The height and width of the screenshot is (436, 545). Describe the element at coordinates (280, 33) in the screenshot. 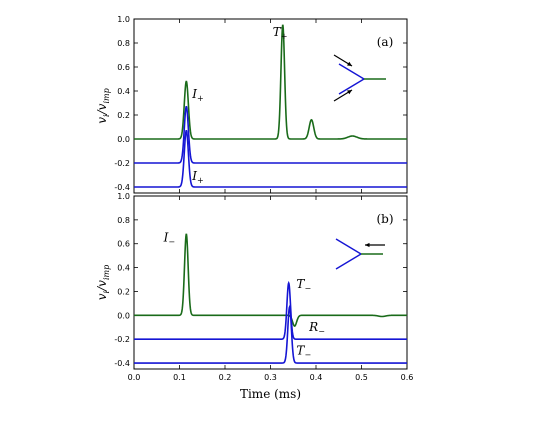

I see `annotation-label: T+` at that location.